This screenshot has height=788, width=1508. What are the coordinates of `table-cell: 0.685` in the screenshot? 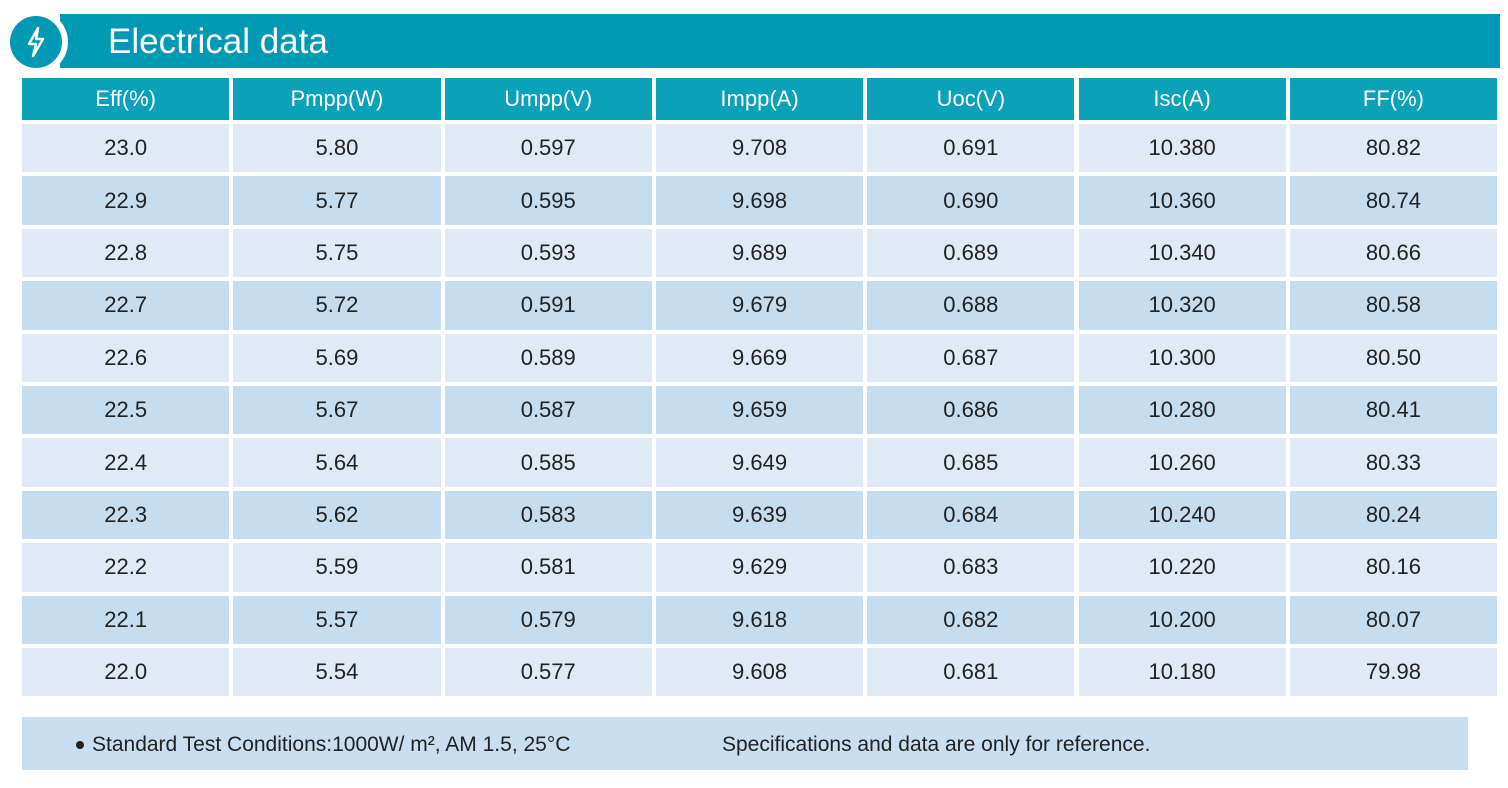 It's located at (971, 462).